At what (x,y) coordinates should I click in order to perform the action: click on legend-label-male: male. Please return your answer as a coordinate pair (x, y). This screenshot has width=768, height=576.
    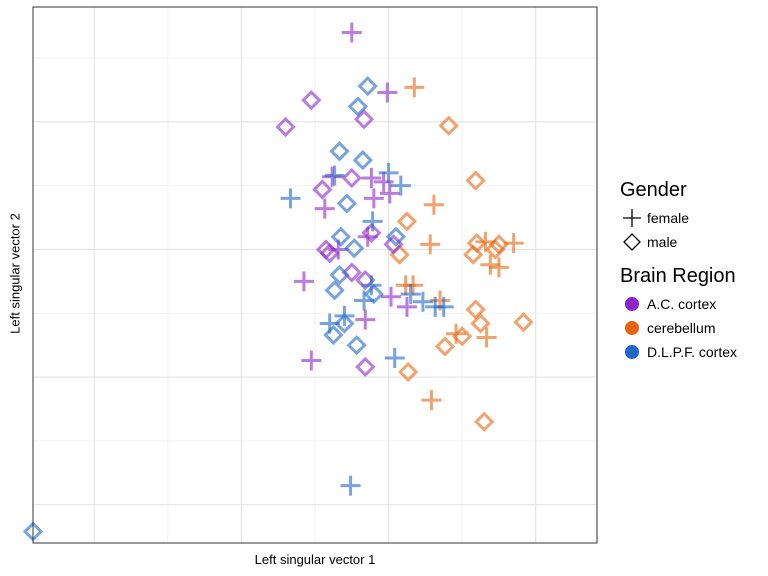
    Looking at the image, I should click on (662, 242).